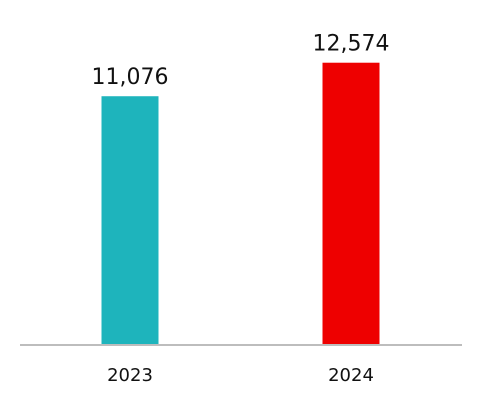 The image size is (482, 404). I want to click on x-tick-label-2024: 2024, so click(351, 375).